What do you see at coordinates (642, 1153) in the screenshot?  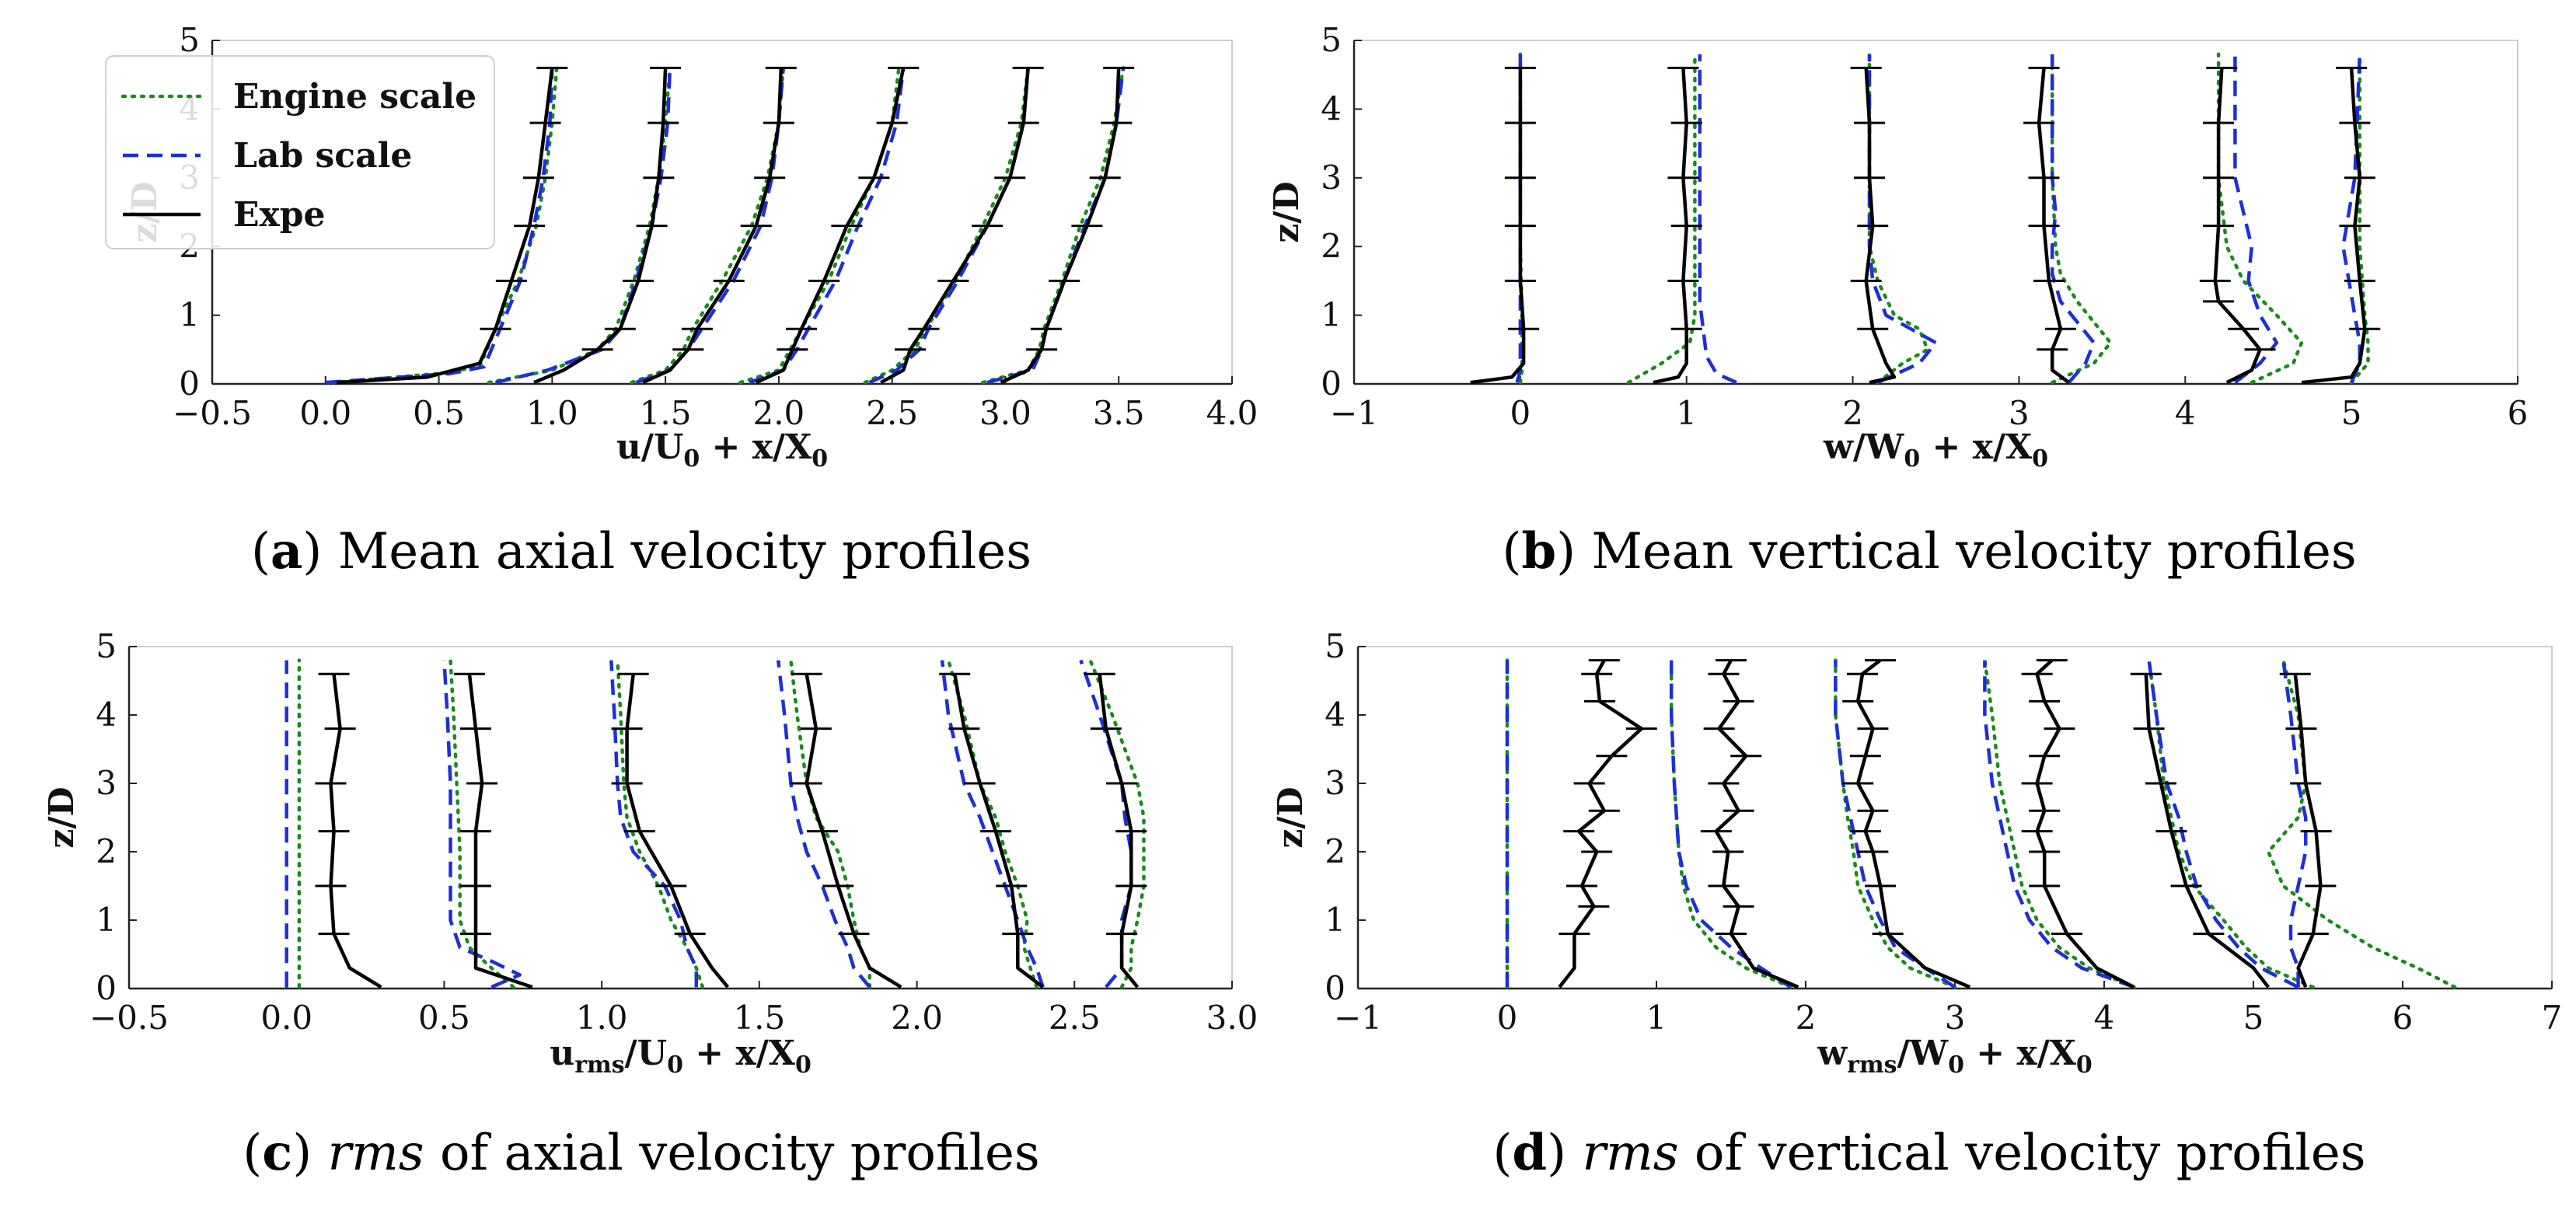 I see `caption-c: (c) rms of axial velocity profiles` at bounding box center [642, 1153].